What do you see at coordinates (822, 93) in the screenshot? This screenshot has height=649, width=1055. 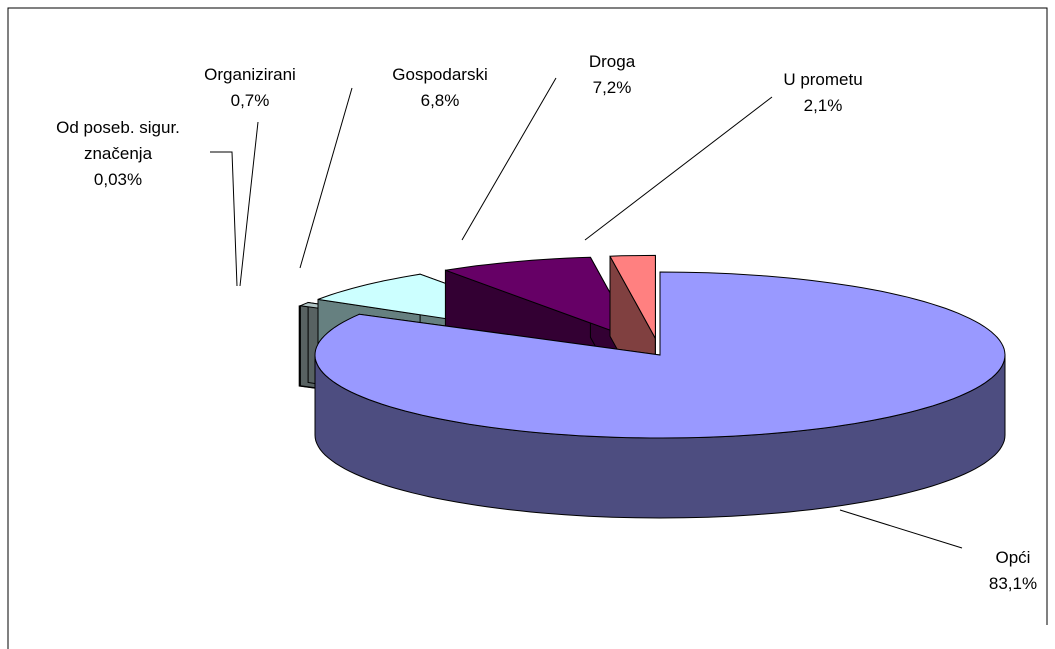 I see `slice-label: U prometu 2,1%` at bounding box center [822, 93].